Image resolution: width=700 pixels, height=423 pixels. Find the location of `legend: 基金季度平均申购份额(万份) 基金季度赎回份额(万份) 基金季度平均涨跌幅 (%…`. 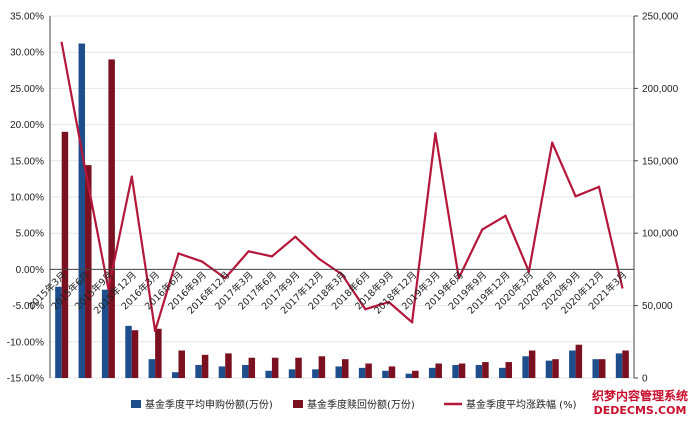

legend: 基金季度平均申购份额(万份) 基金季度赎回份额(万份) 基金季度平均涨跌幅 (%… is located at coordinates (354, 404).